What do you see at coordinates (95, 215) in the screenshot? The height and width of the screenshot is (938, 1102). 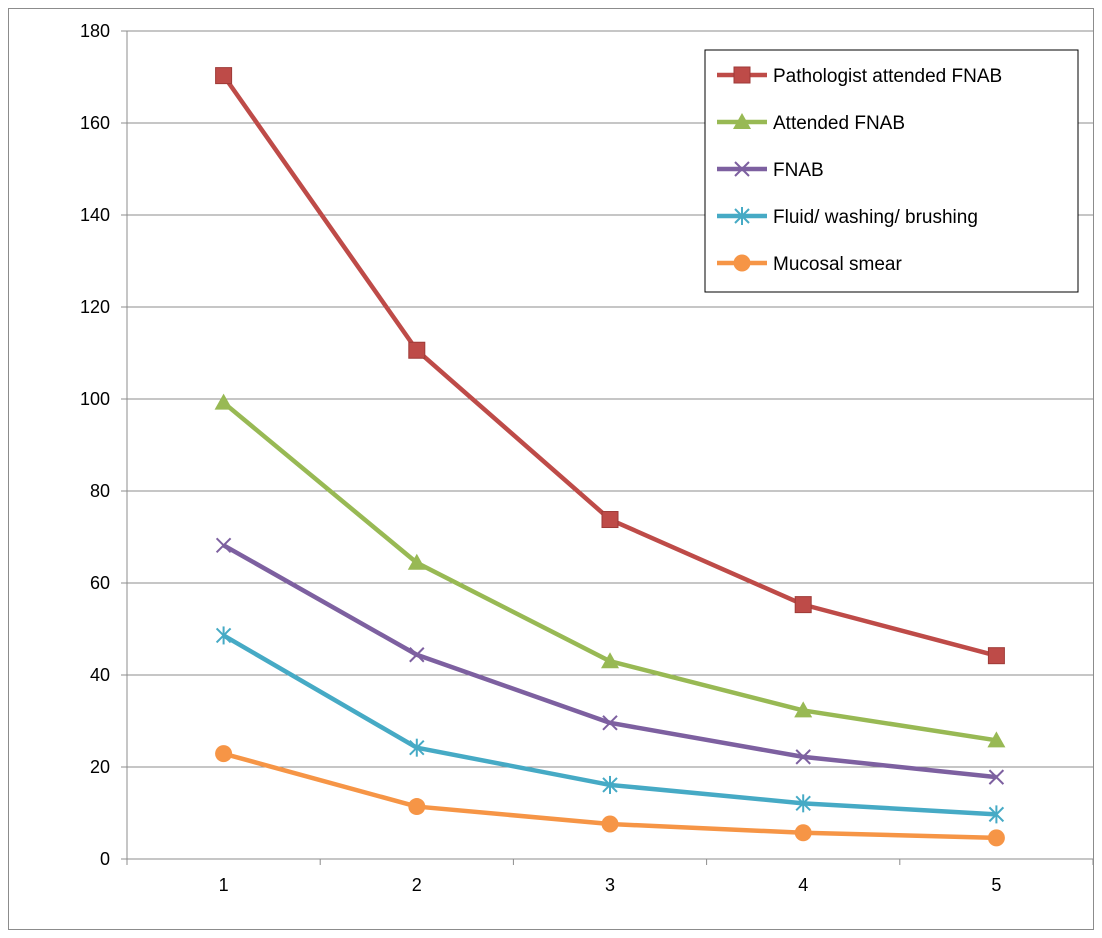 I see `y-tick-label: 140` at bounding box center [95, 215].